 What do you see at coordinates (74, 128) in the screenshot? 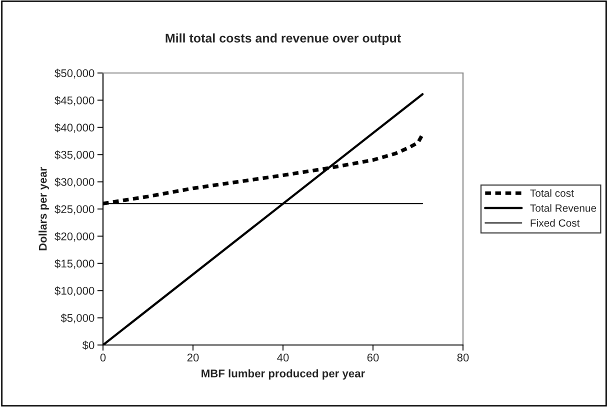
I see `y-tick-label: $40,000` at bounding box center [74, 128].